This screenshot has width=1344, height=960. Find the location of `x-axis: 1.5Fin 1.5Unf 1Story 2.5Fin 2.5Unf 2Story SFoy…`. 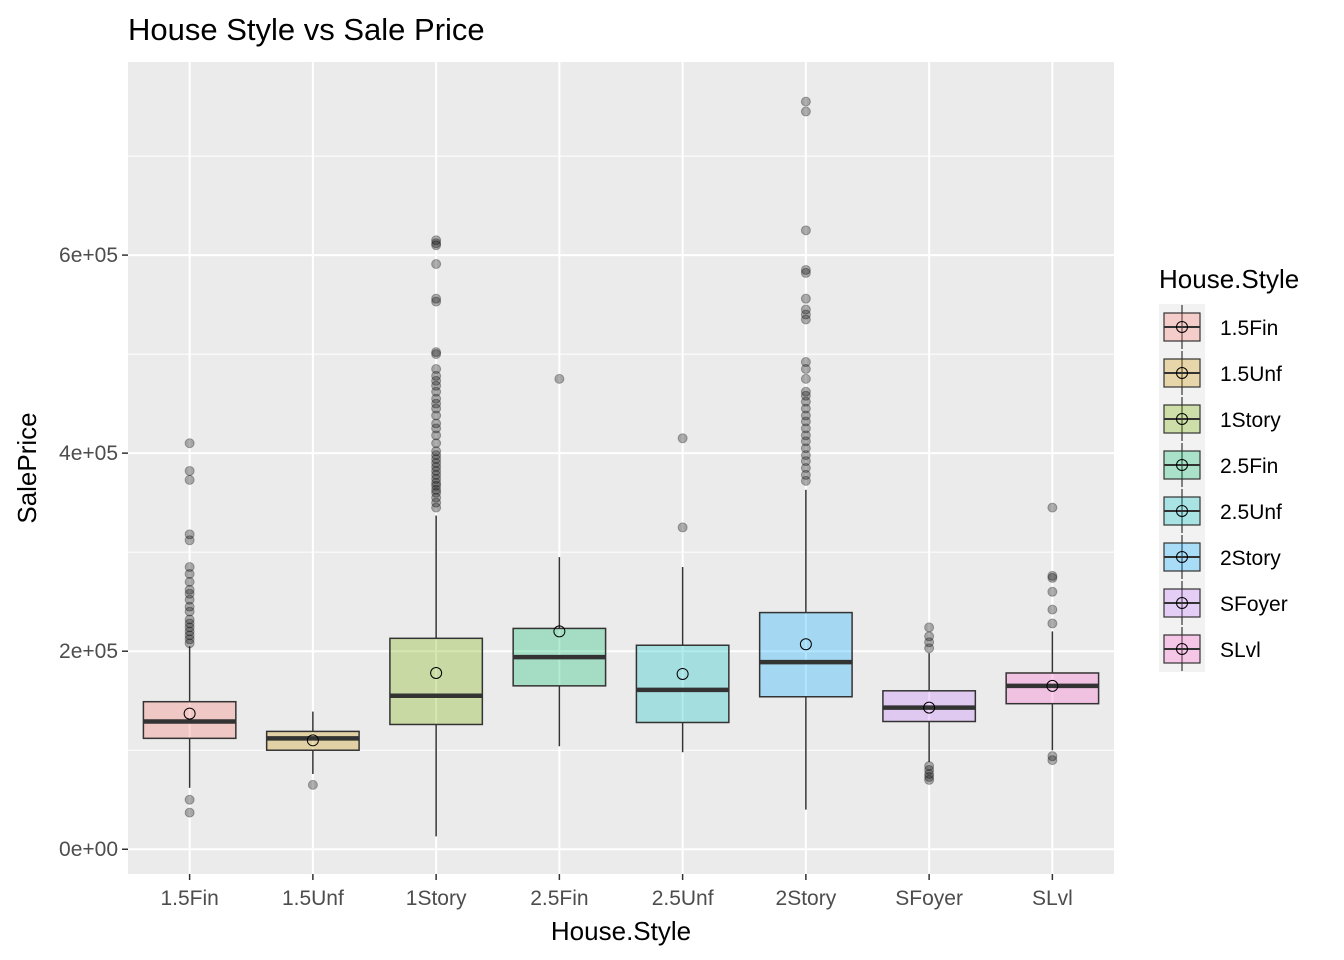

x-axis: 1.5Fin 1.5Unf 1Story 2.5Fin 2.5Unf 2Story SFoy… is located at coordinates (616, 892).